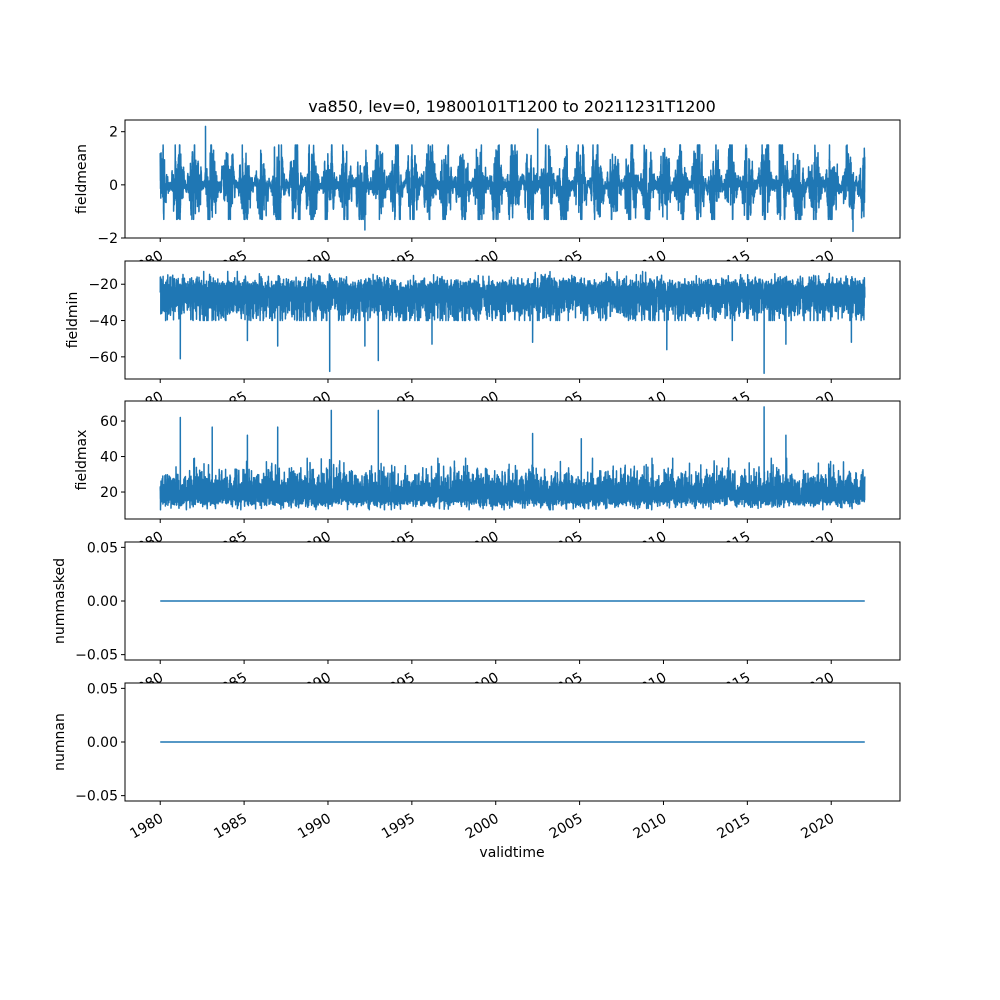 The height and width of the screenshot is (1000, 1000). What do you see at coordinates (82, 460) in the screenshot?
I see `y-axis-label: fieldmax` at bounding box center [82, 460].